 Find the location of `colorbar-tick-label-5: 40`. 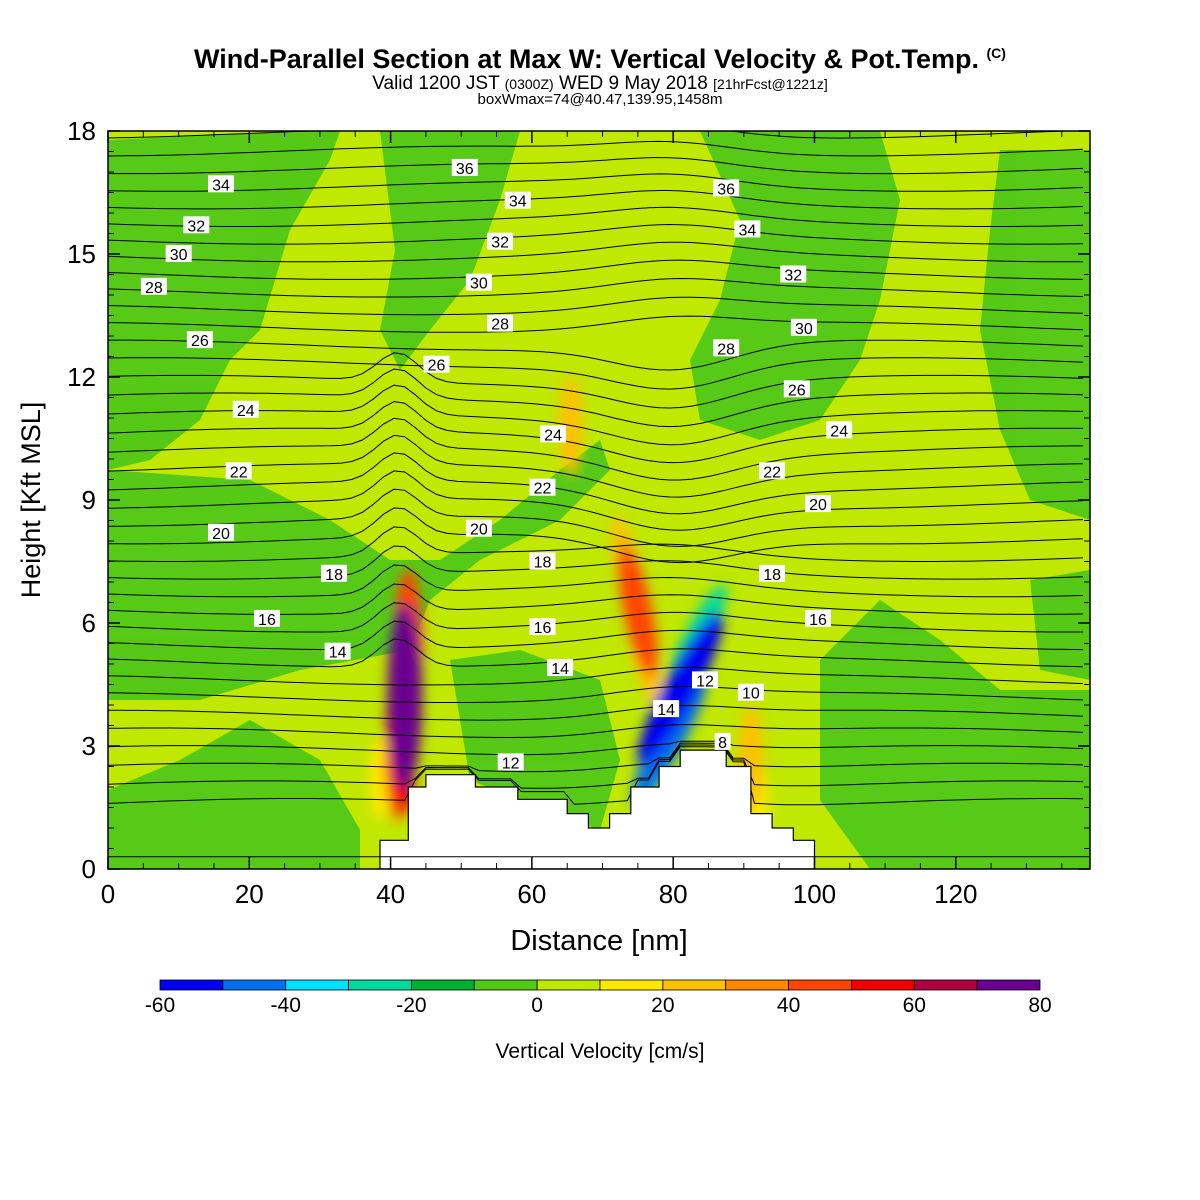

colorbar-tick-label-5: 40 is located at coordinates (788, 1005).